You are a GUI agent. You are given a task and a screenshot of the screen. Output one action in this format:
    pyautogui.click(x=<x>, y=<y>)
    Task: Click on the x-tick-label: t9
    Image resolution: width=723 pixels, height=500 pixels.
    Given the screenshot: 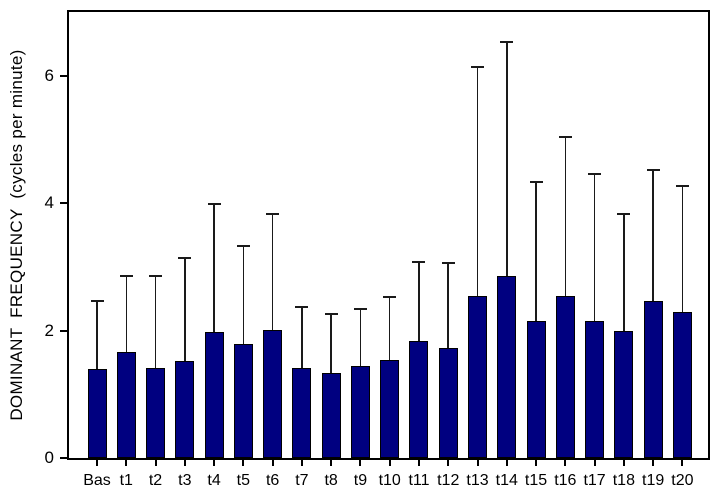 What is the action you would take?
    pyautogui.click(x=360, y=480)
    